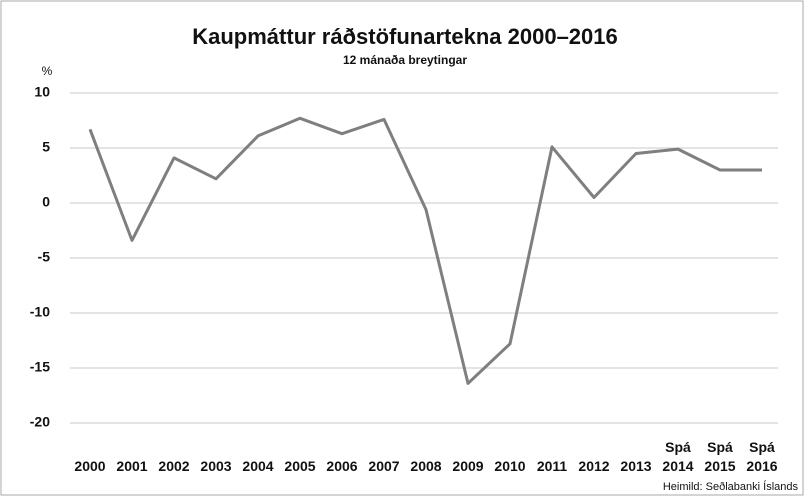  Describe the element at coordinates (426, 466) in the screenshot. I see `x-tick-label: 2008` at that location.